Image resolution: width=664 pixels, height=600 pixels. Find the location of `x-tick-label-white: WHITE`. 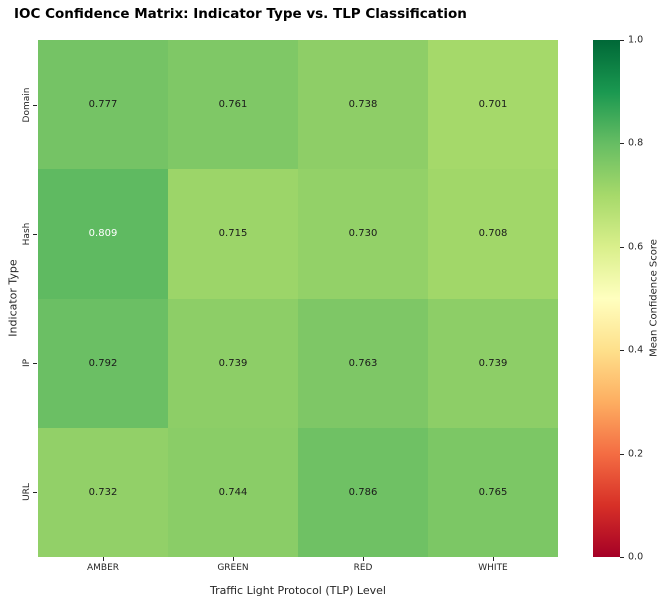

x-tick-label-white: WHITE is located at coordinates (493, 568).